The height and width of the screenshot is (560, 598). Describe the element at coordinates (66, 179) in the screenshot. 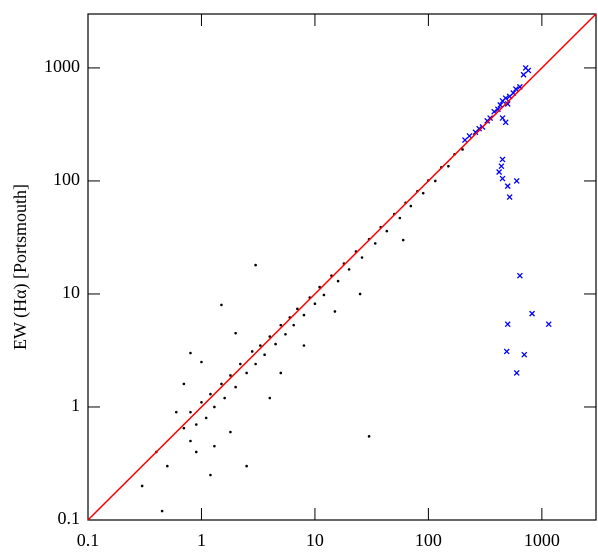

I see `y-tick-label: 100` at that location.